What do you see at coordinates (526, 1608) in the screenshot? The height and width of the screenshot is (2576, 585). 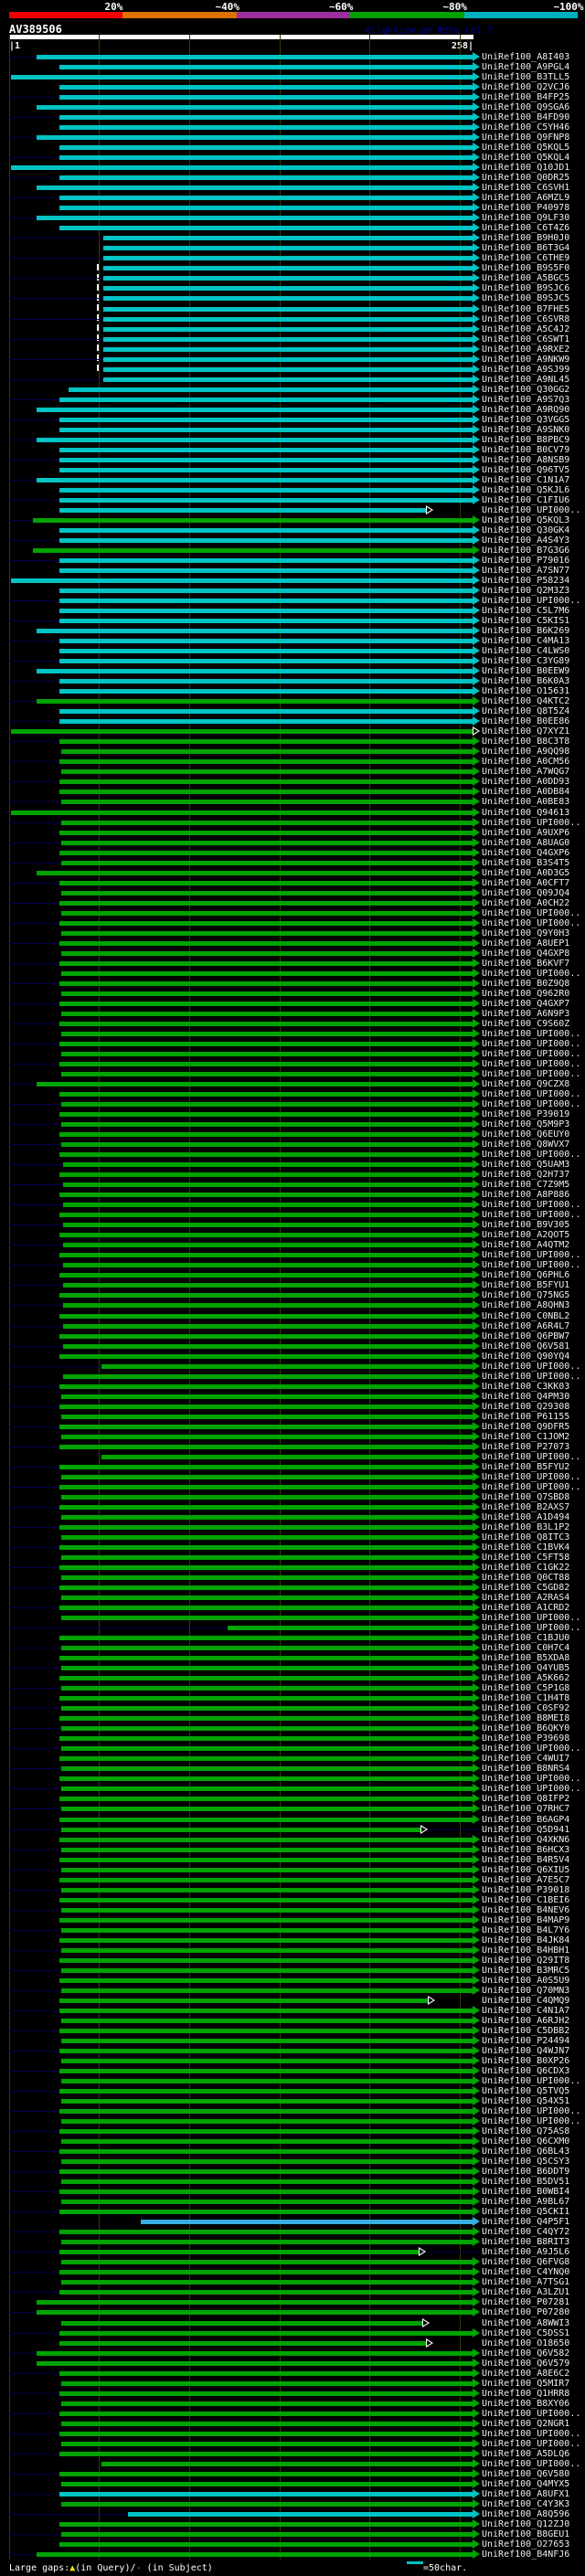 I see `hit-label: UniRef100_A1CRD2` at bounding box center [526, 1608].